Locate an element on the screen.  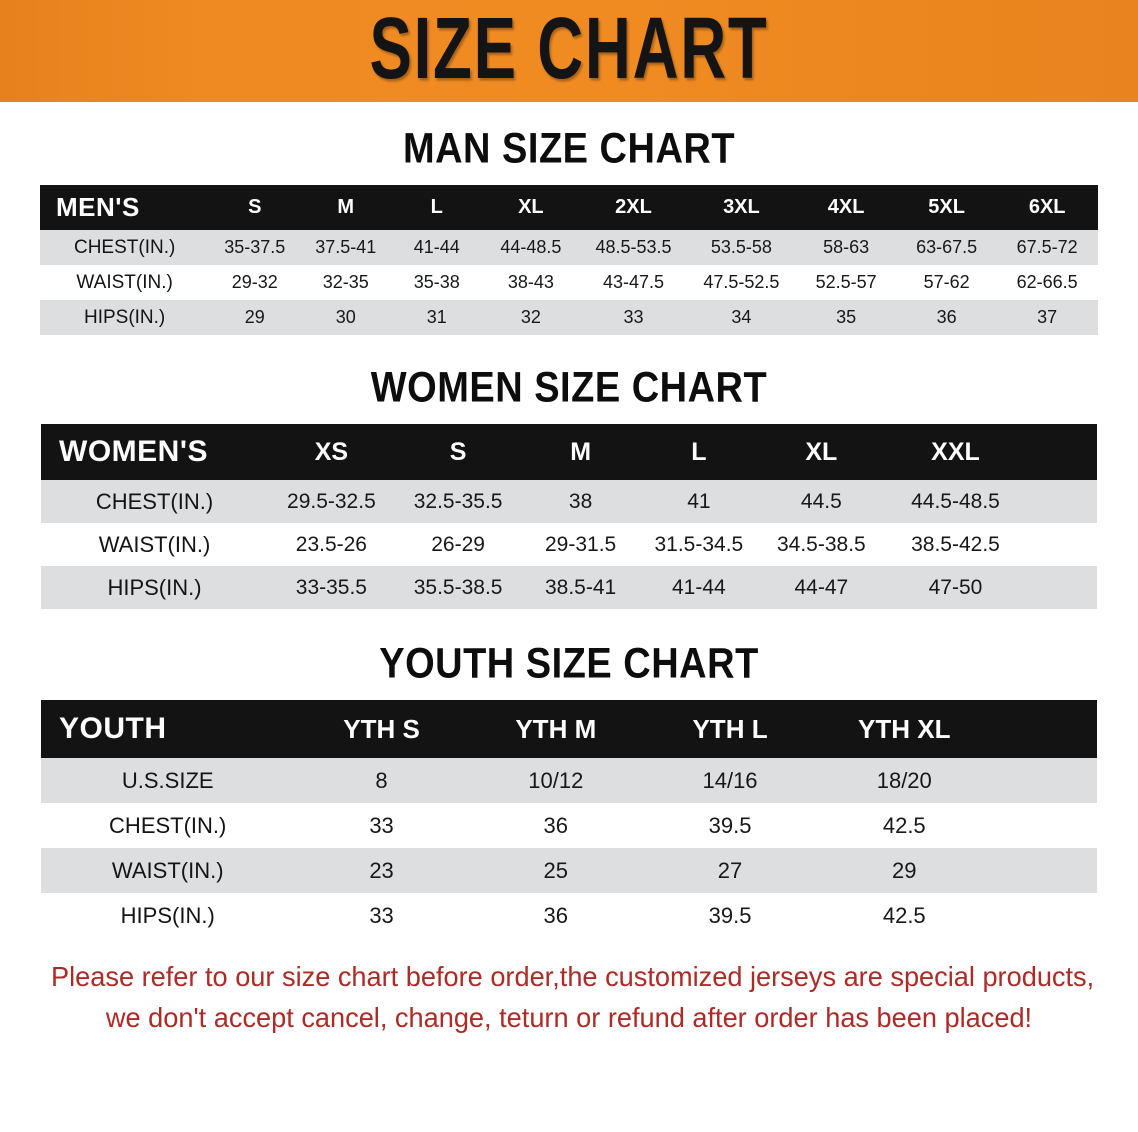
youth-hips-m: 36 is located at coordinates (556, 915).